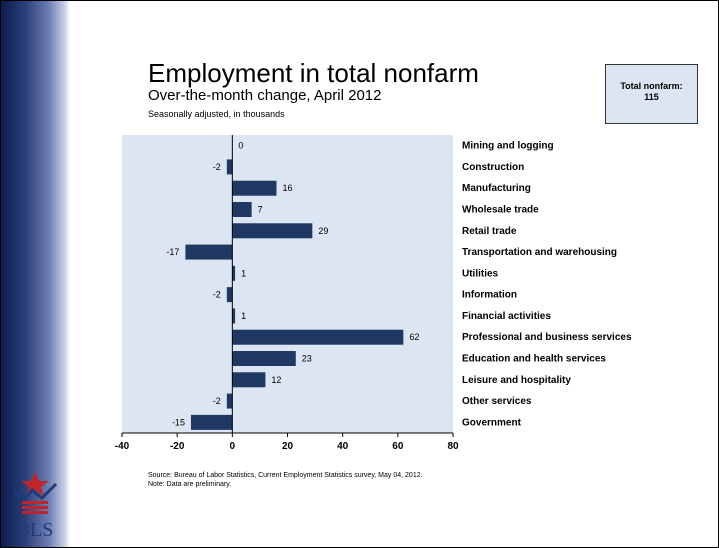 The image size is (719, 548). Describe the element at coordinates (506, 316) in the screenshot. I see `category-label: Financial activities` at that location.